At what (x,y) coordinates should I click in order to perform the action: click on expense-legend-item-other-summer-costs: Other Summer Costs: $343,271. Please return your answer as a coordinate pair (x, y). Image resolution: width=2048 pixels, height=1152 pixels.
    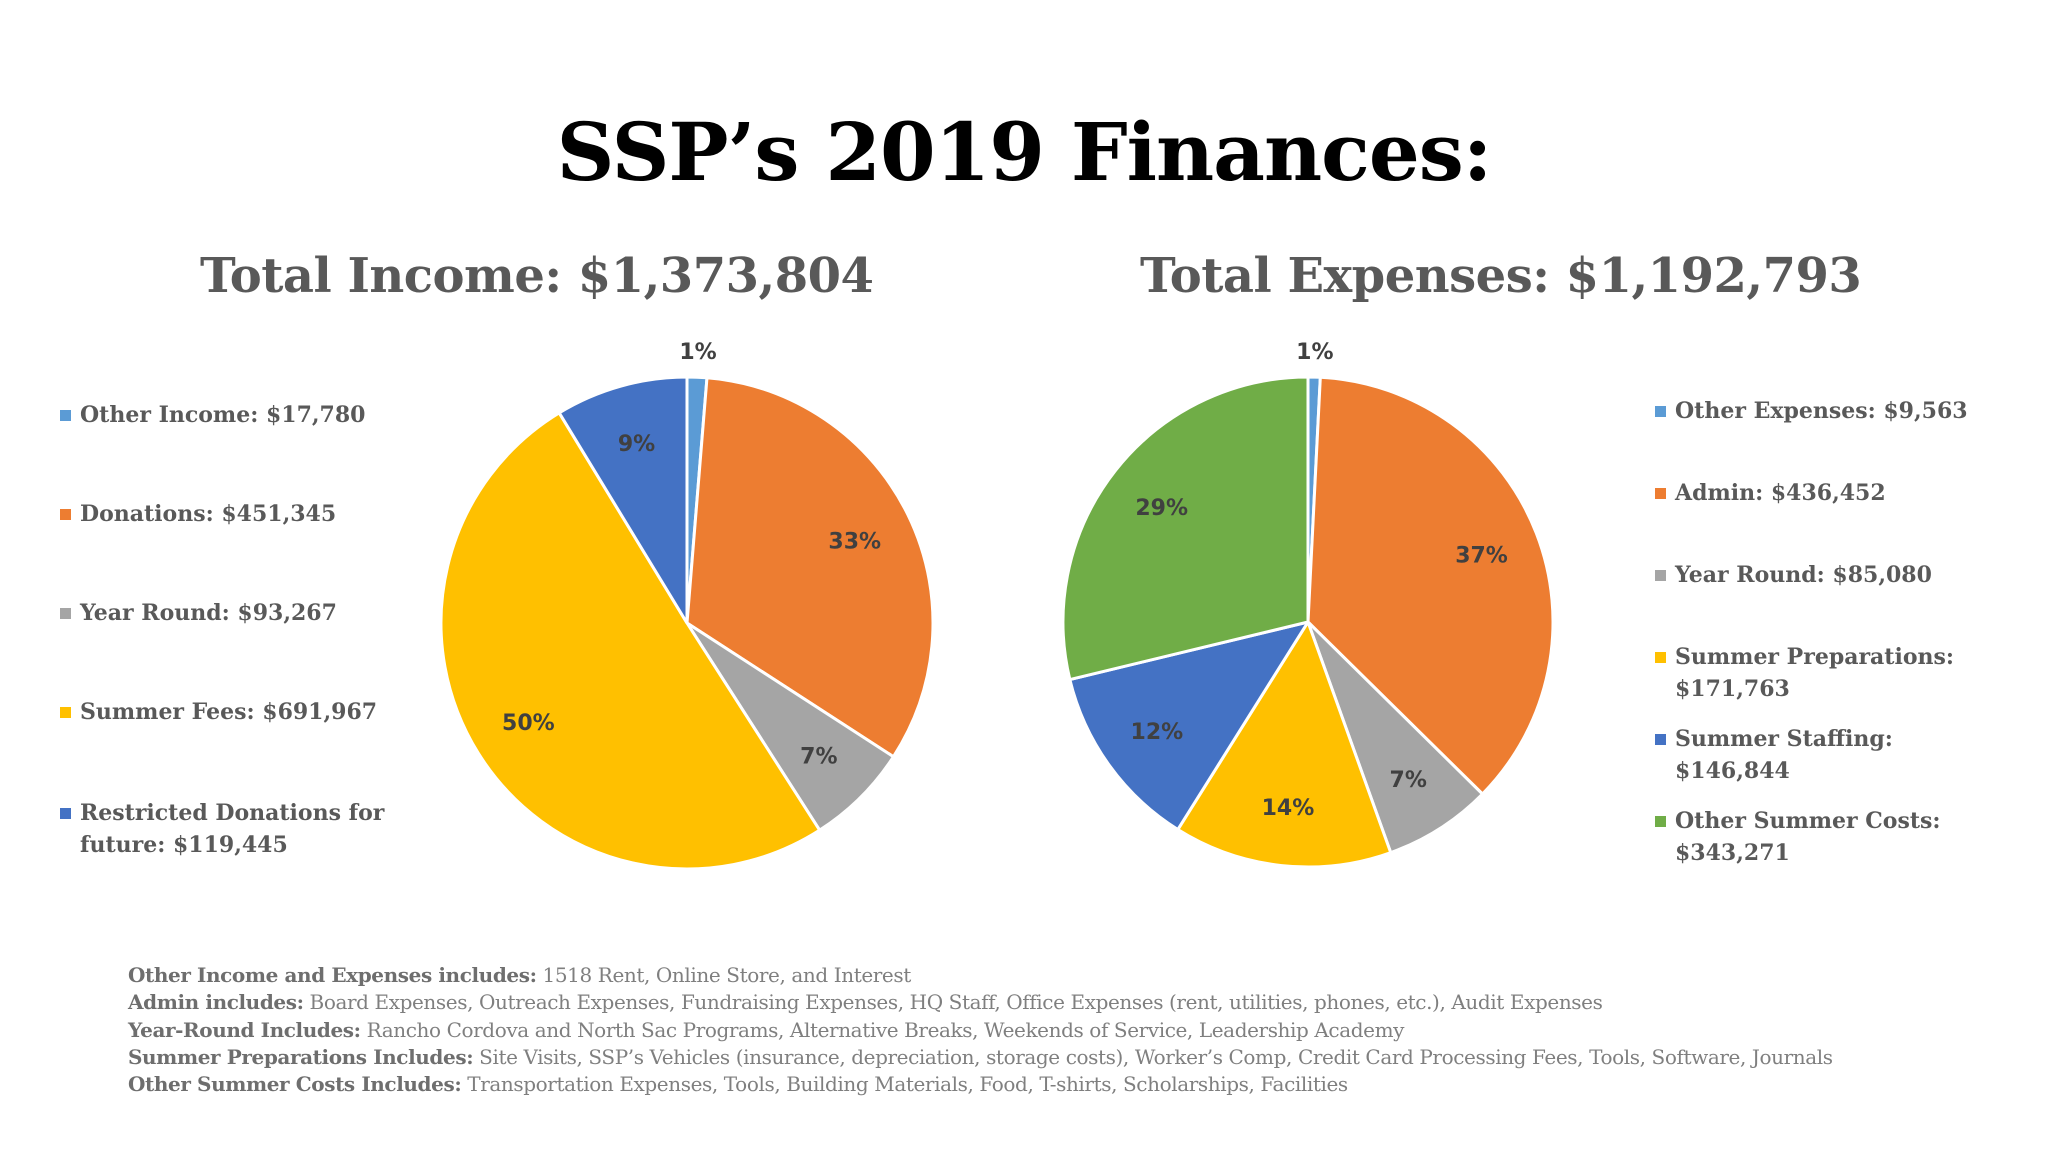
    Looking at the image, I should click on (1798, 837).